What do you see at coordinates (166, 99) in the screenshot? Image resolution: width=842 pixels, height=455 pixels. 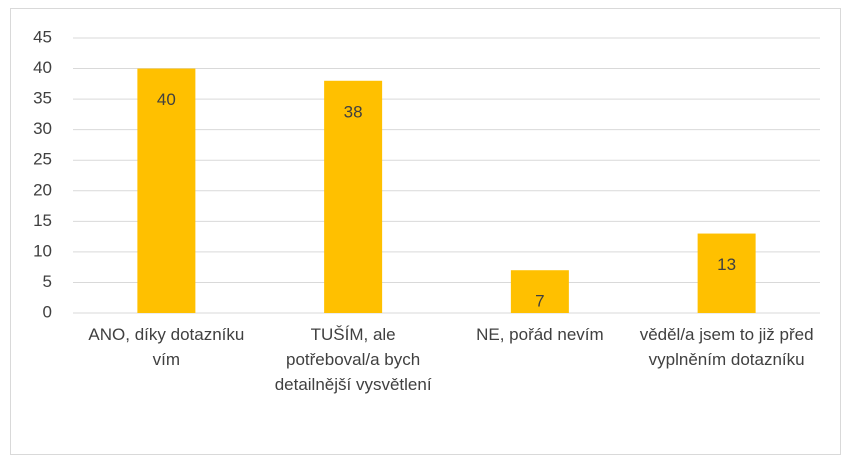 I see `value-label: 40` at bounding box center [166, 99].